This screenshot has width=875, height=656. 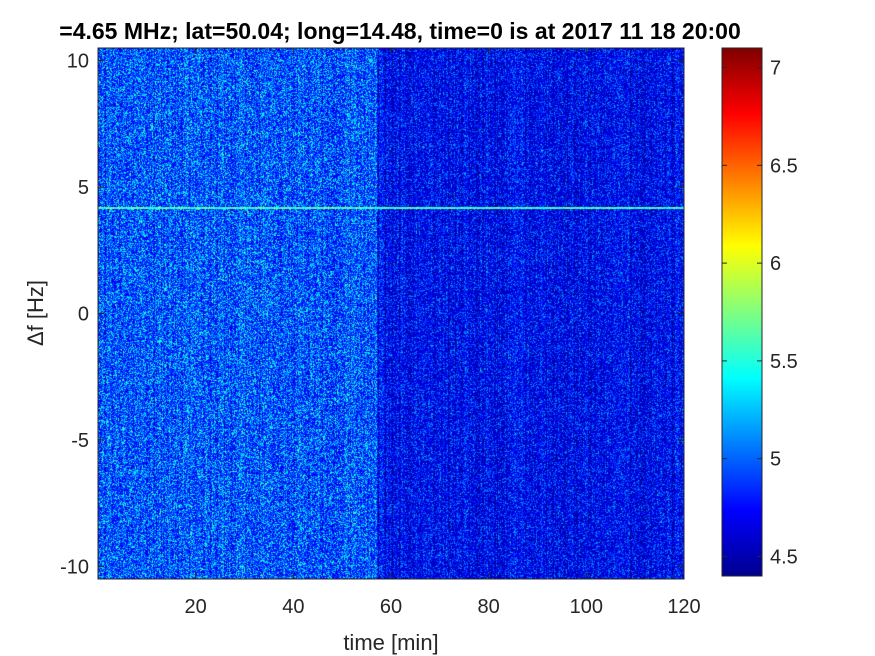 What do you see at coordinates (784, 362) in the screenshot?
I see `colorbar-tick-label: 5.5` at bounding box center [784, 362].